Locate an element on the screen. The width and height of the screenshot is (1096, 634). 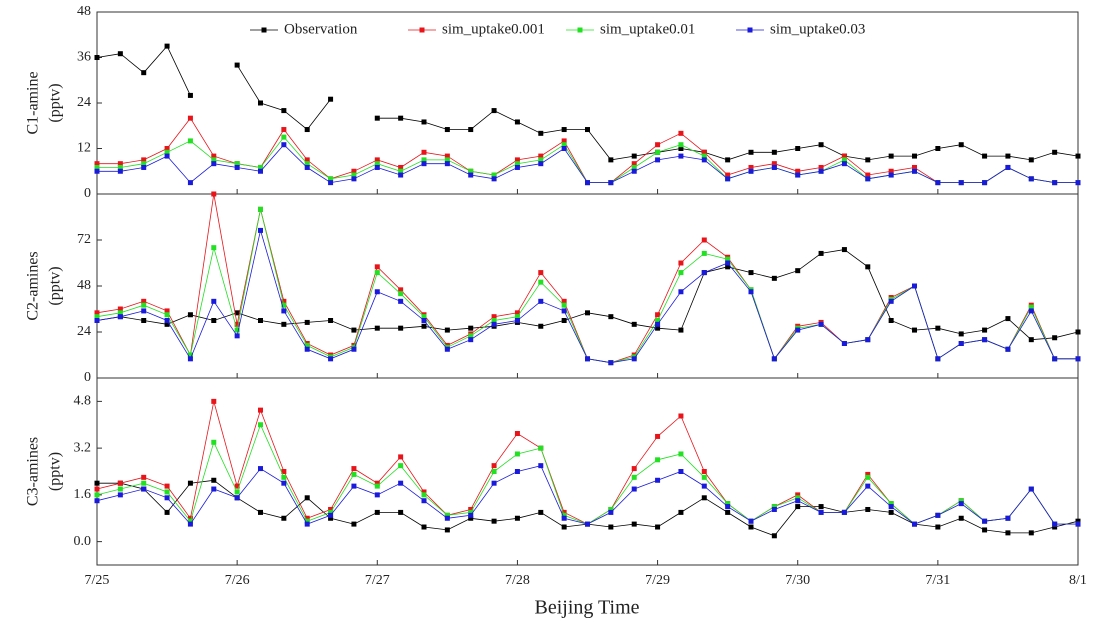
y-tick-label: 0 is located at coordinates (87, 193).